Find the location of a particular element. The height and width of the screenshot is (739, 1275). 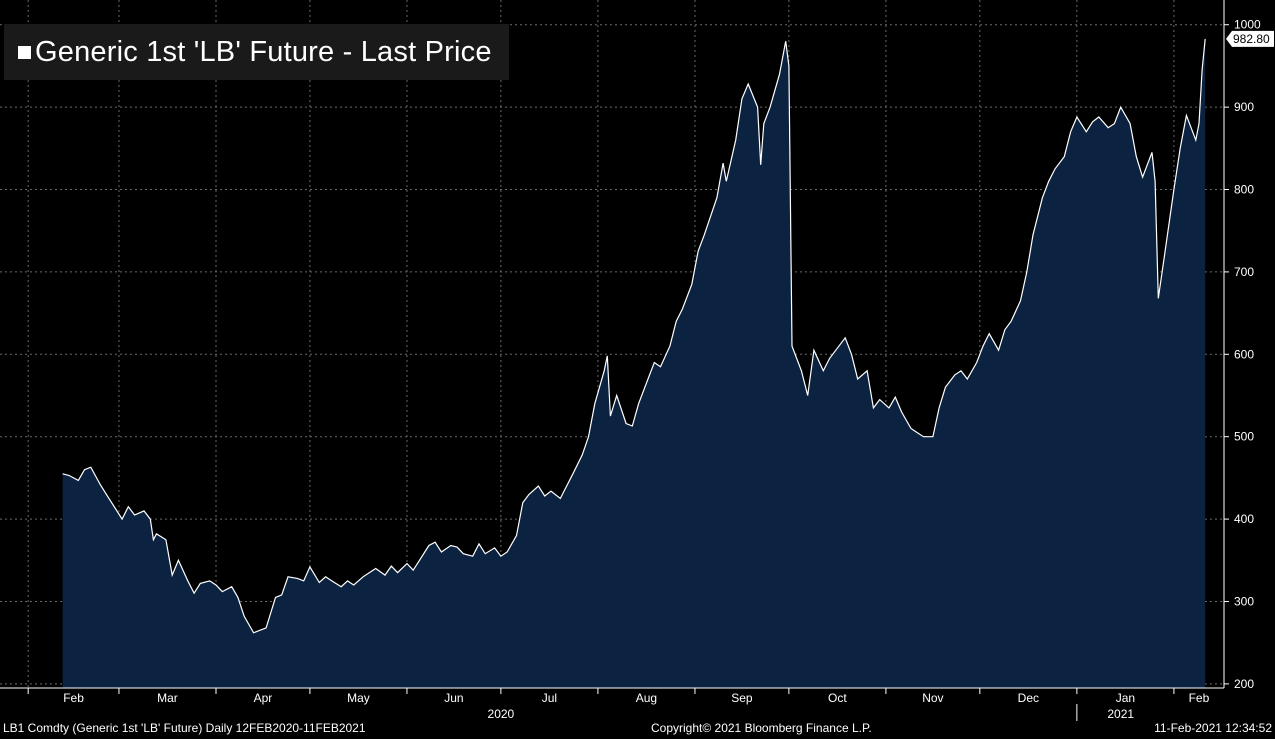

y-tick-label: 900 is located at coordinates (1244, 107).